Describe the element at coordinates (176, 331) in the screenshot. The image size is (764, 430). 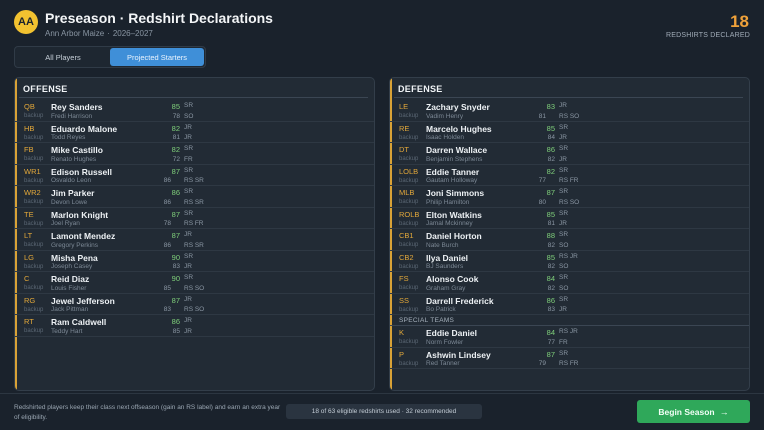
I see `backup-overall: 85` at that location.